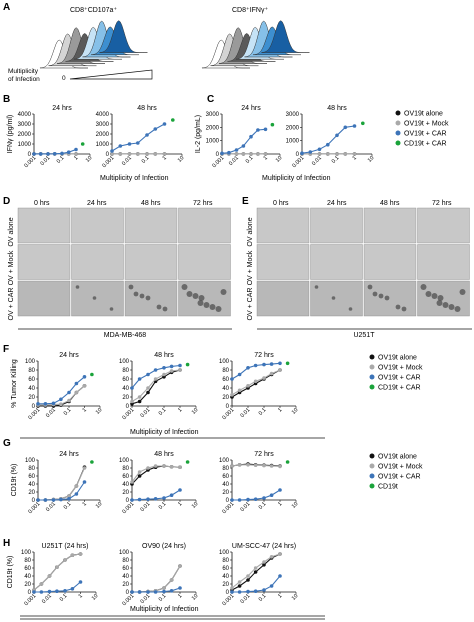  Describe the element at coordinates (124, 262) in the screenshot. I see `panel-d-image-grid` at that location.